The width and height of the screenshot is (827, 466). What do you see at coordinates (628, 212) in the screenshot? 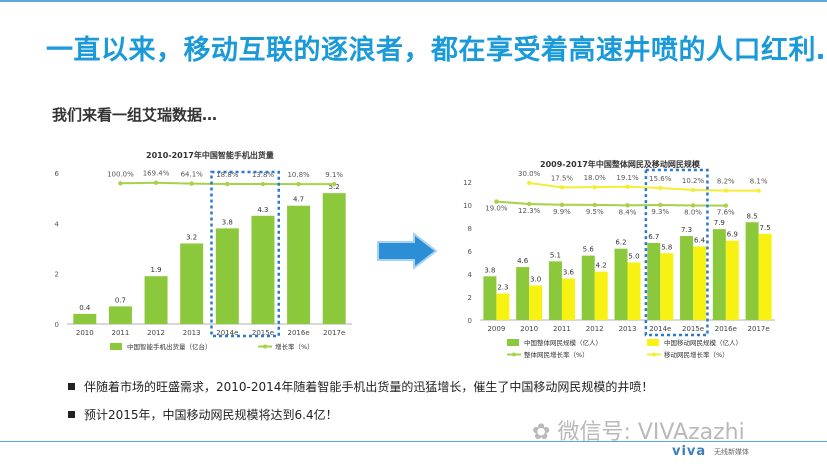
I see `growth-label: 8.4%` at bounding box center [628, 212].